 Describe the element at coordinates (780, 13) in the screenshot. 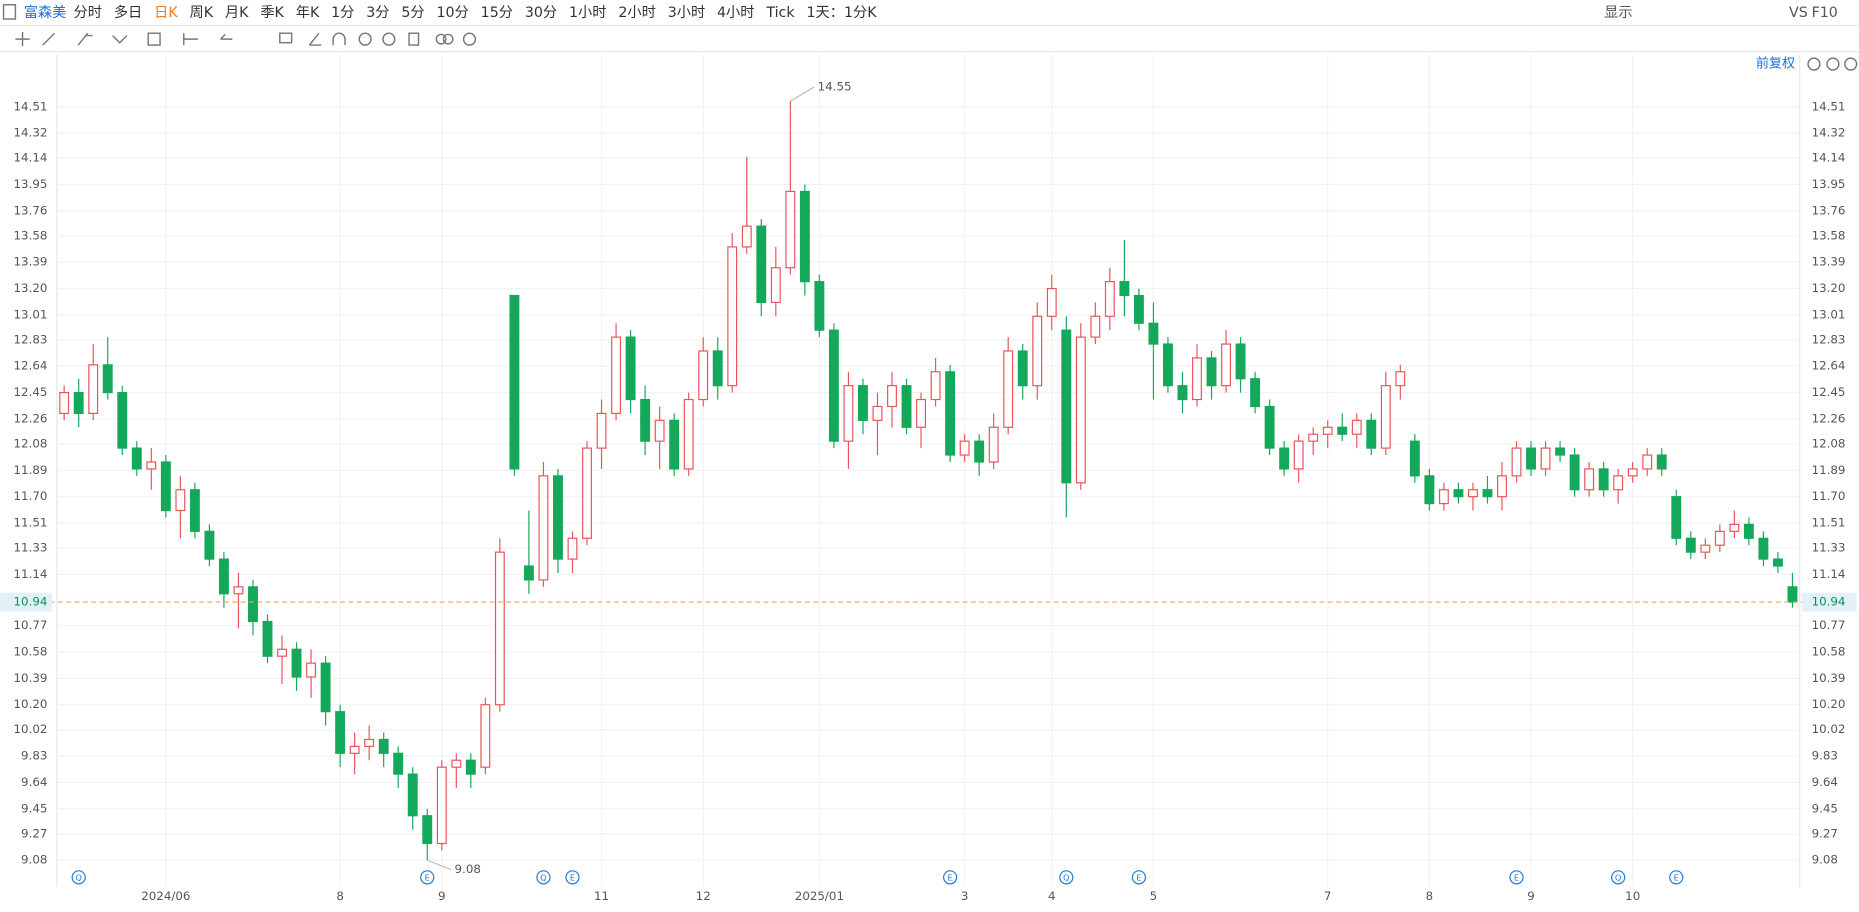

I see `period-tab: Tick` at that location.